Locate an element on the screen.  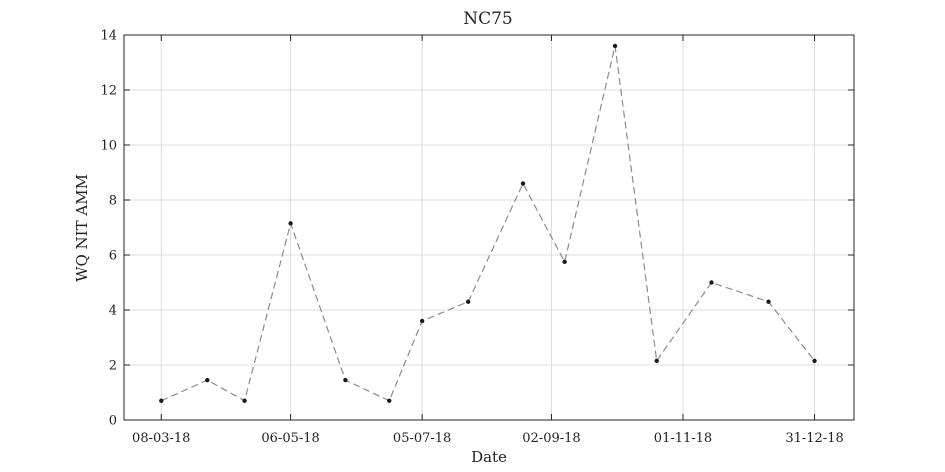
chart-title: NC75 is located at coordinates (488, 19).